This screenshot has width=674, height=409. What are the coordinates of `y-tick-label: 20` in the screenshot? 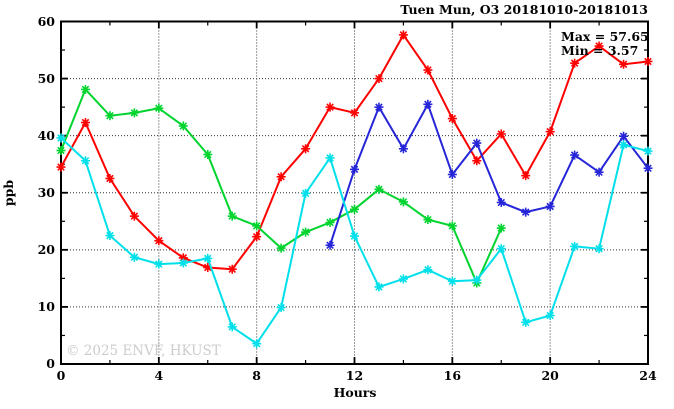 It's located at (46, 249).